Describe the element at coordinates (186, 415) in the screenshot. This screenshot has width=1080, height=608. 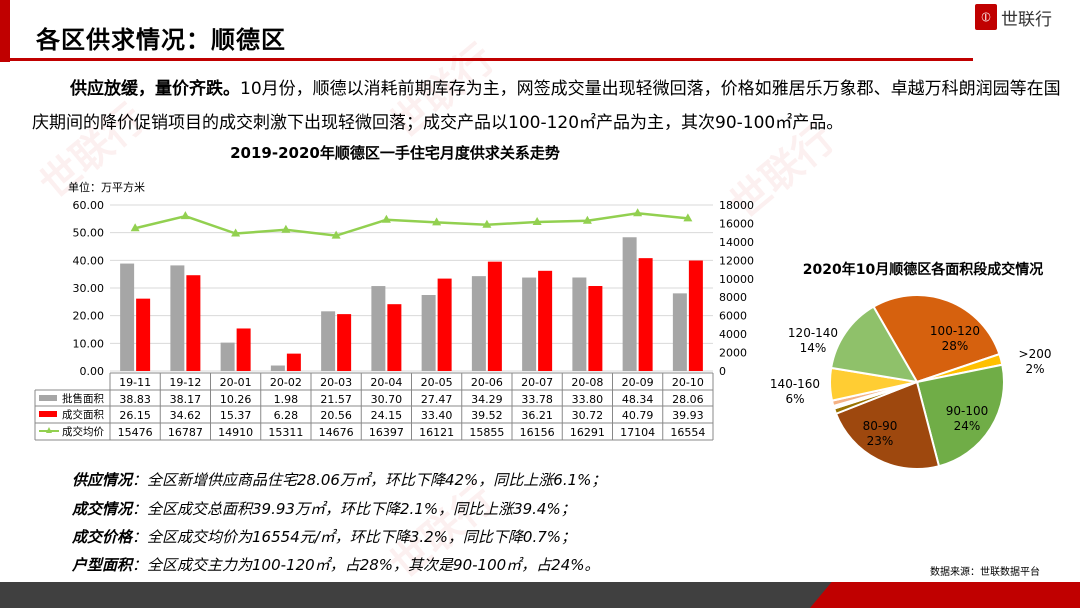
I see `table-cell: 34.62` at that location.